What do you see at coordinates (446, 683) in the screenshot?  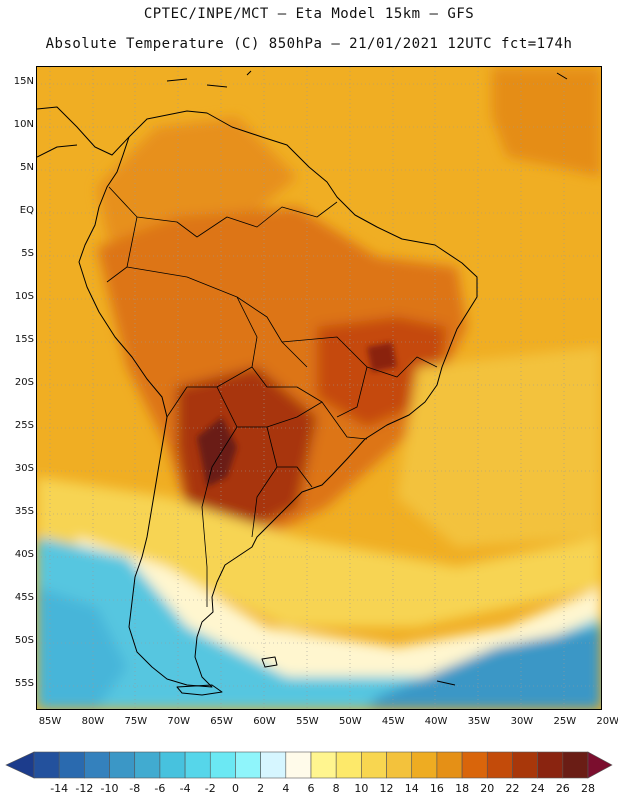 I see `south-georgia` at bounding box center [446, 683].